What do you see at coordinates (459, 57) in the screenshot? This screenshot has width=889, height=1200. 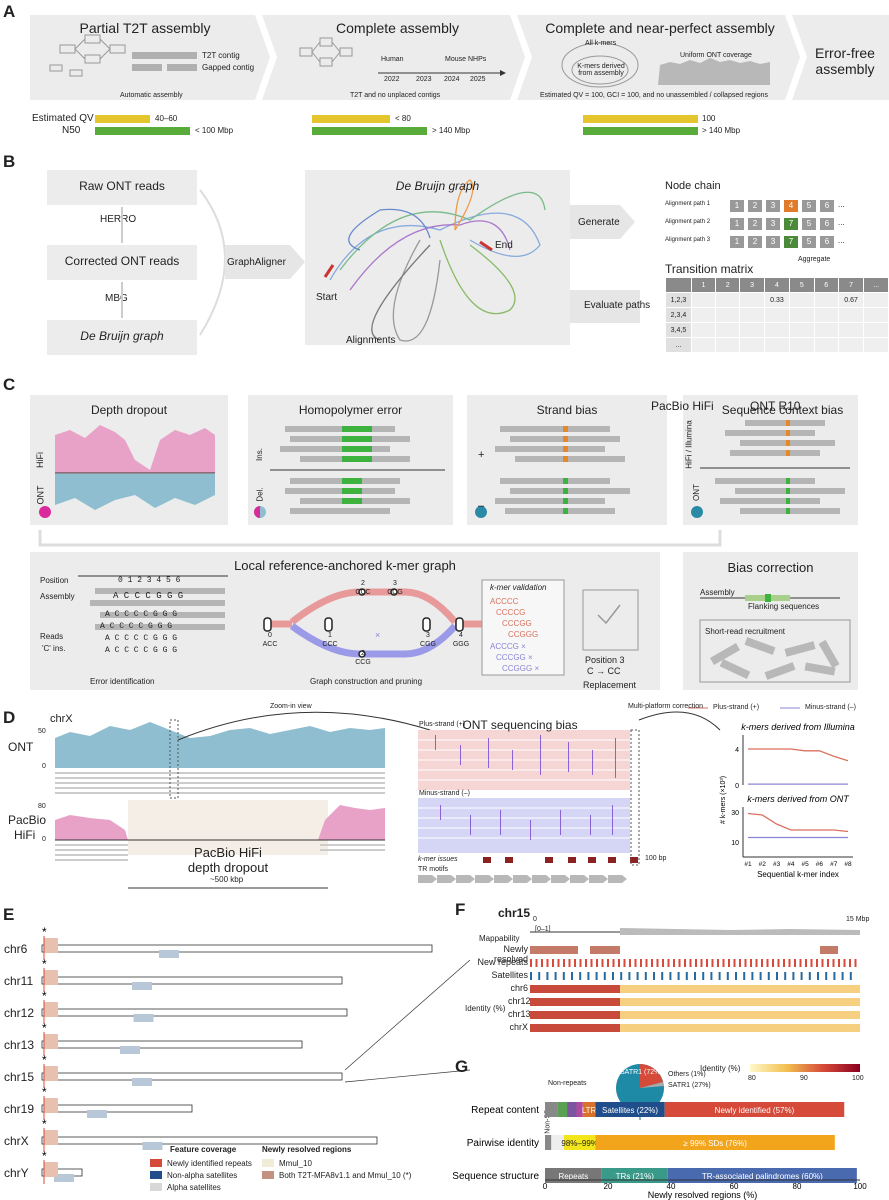 I see `panel-a-chevrons` at bounding box center [459, 57].